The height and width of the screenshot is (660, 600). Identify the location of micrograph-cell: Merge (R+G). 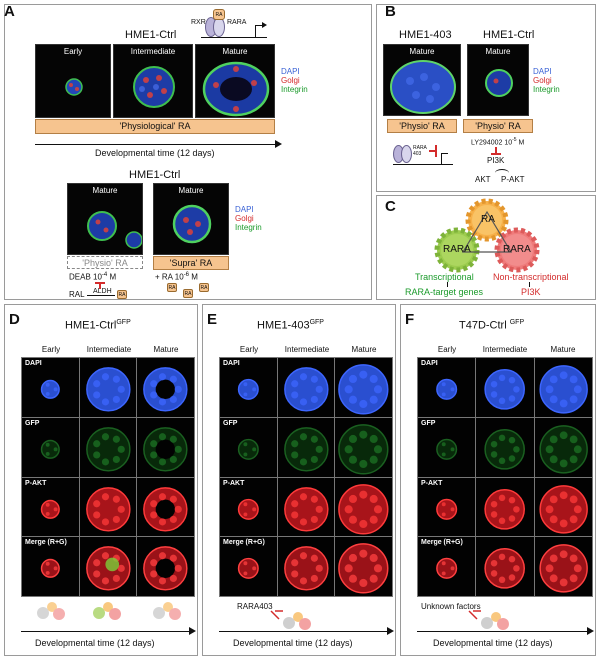
(248, 566).